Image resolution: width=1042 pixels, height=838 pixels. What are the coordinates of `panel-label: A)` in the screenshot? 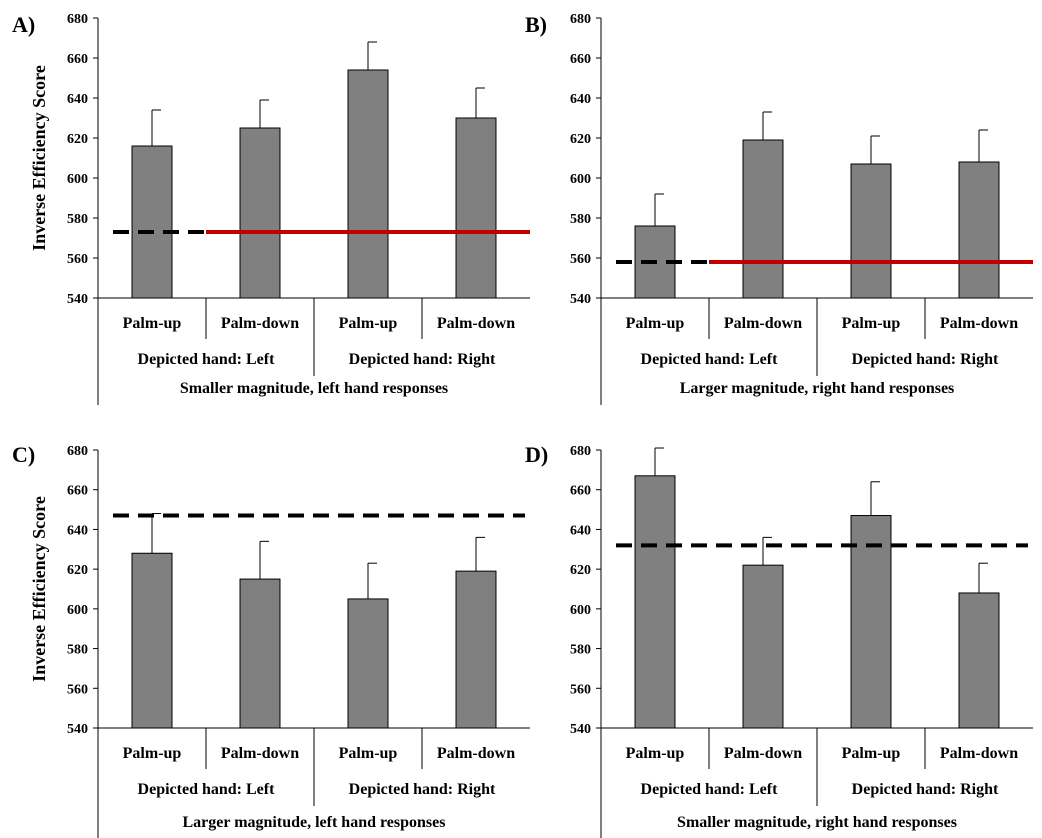 It's located at (23, 24).